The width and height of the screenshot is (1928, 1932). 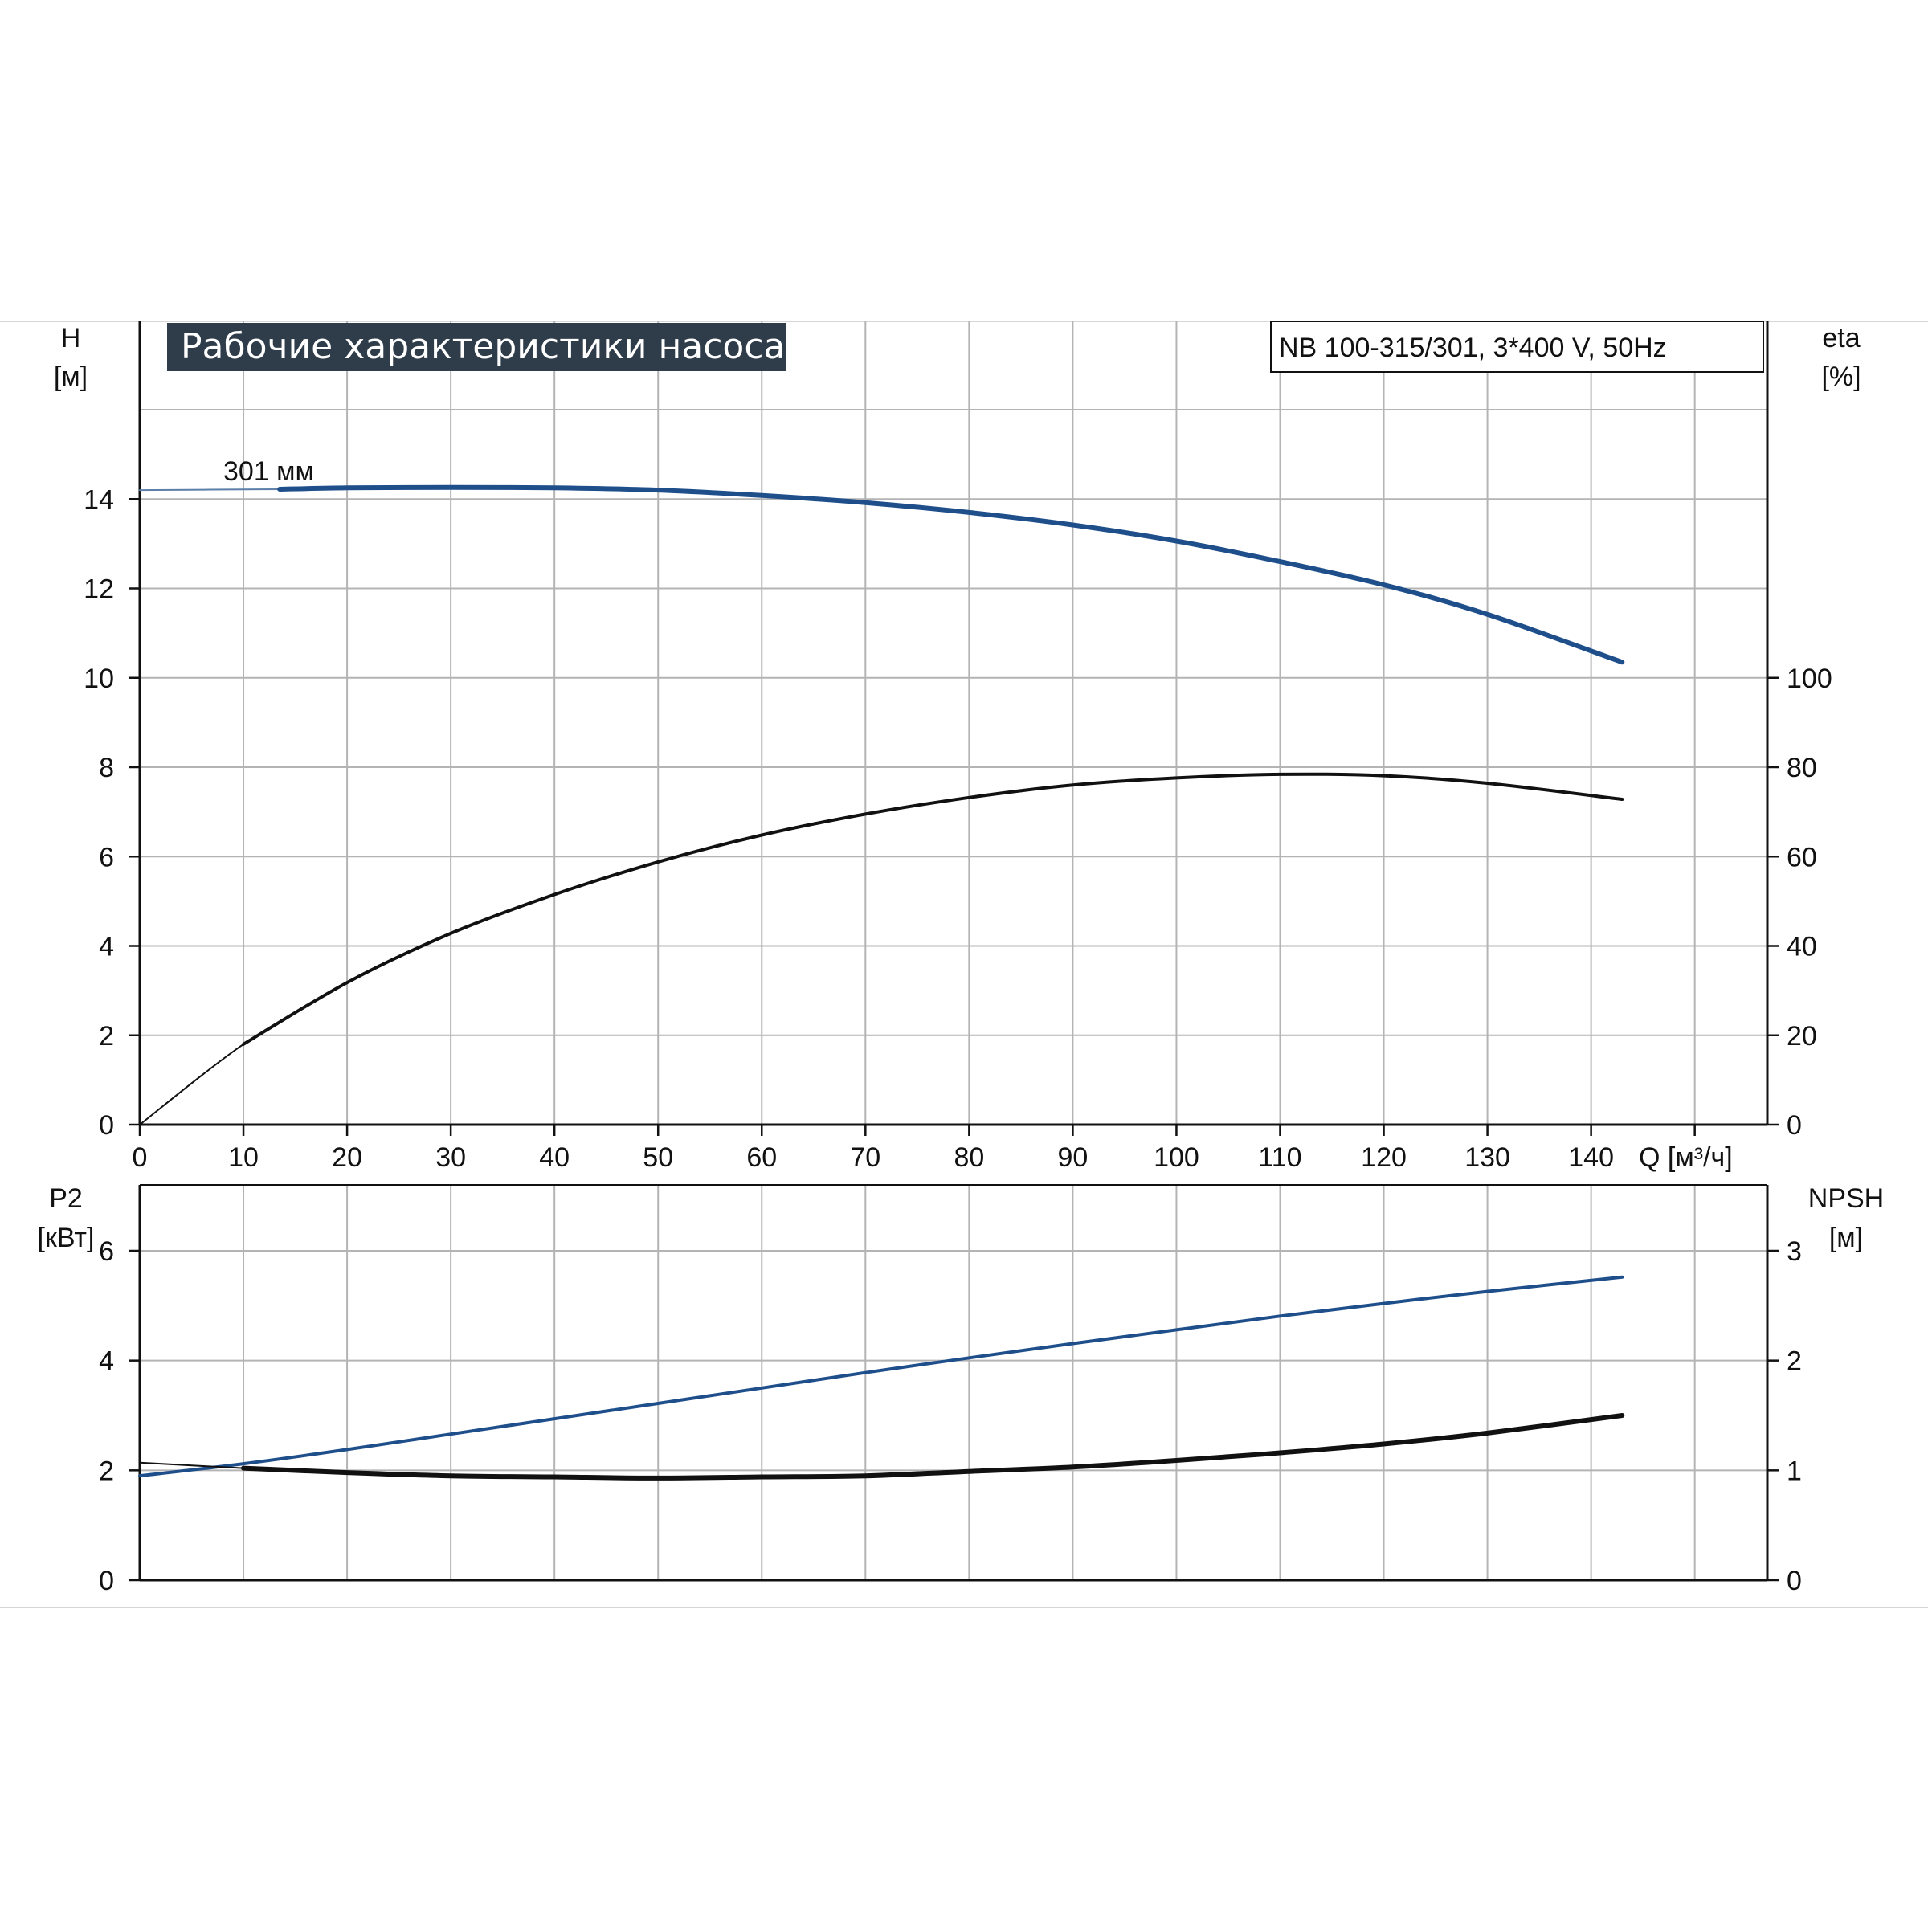 What do you see at coordinates (268, 472) in the screenshot?
I see `curve-label: 301 мм` at bounding box center [268, 472].